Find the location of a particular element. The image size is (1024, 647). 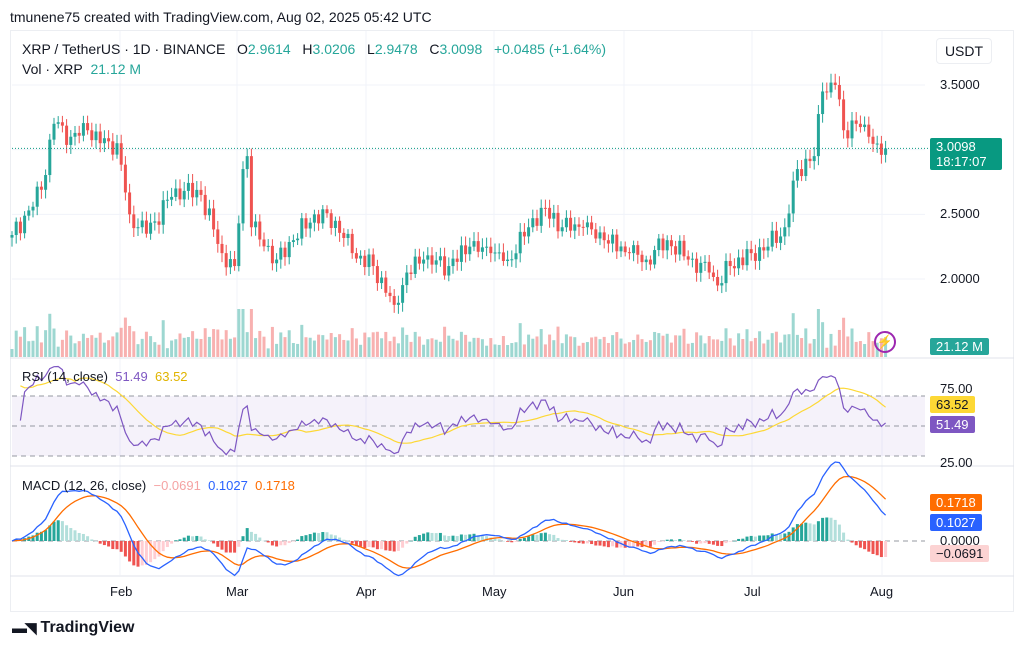

currency-button: USDT is located at coordinates (964, 51).